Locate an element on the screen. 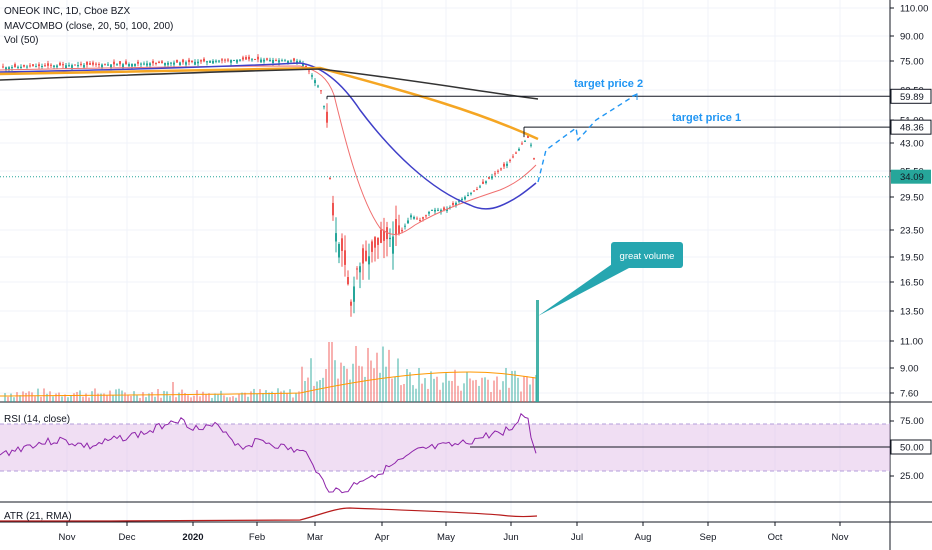 The width and height of the screenshot is (932, 550). chart-title: ONEOK INC, 1D, Cboe BZX is located at coordinates (67, 11).